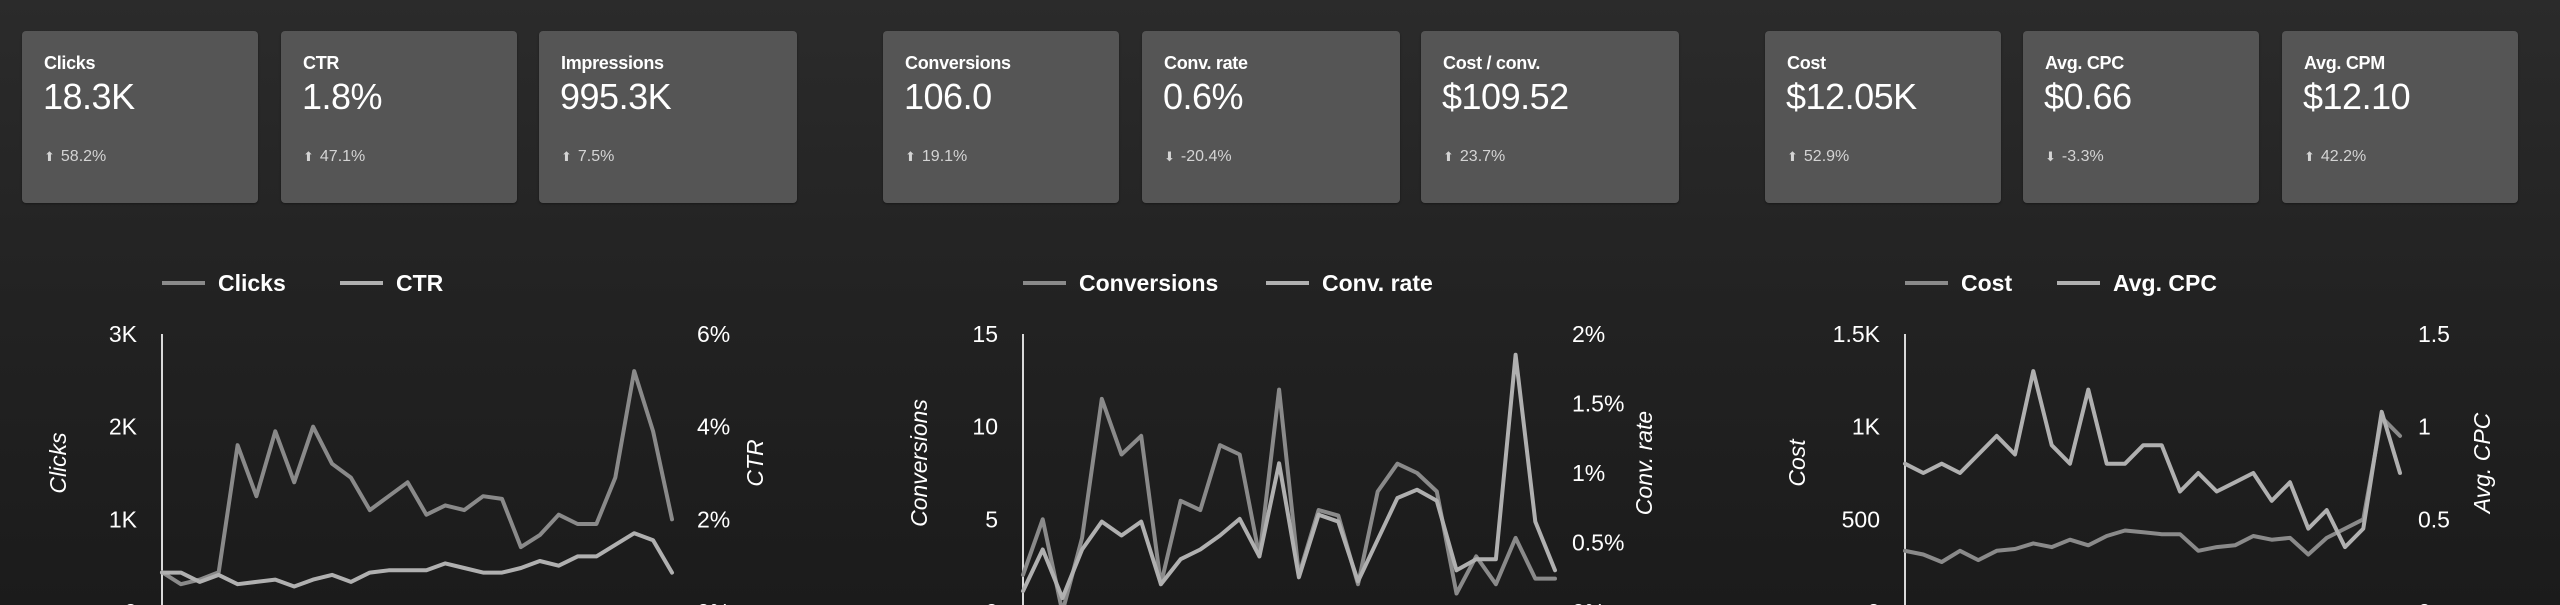  What do you see at coordinates (252, 283) in the screenshot?
I see `legend-label: Clicks` at bounding box center [252, 283].